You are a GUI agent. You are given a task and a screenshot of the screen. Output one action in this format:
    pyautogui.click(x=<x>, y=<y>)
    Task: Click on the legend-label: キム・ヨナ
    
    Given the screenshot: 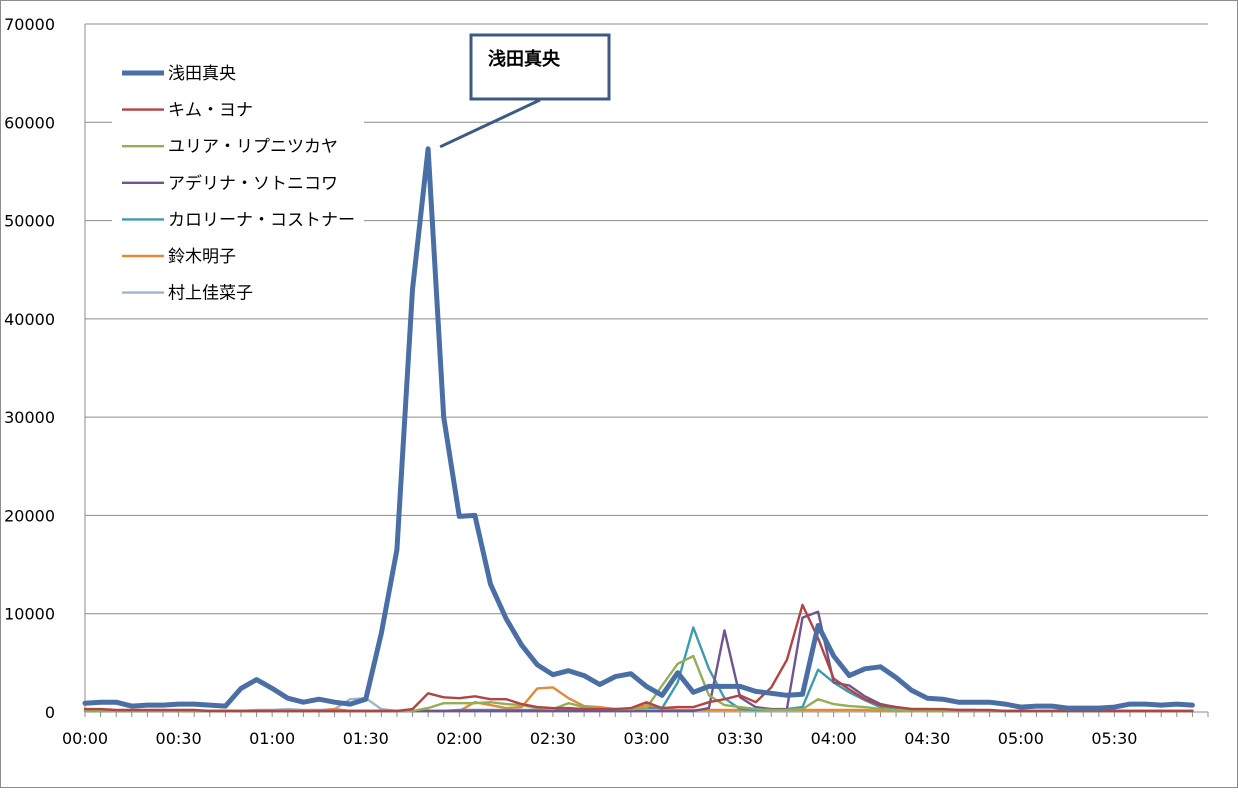 What is the action you would take?
    pyautogui.click(x=210, y=111)
    